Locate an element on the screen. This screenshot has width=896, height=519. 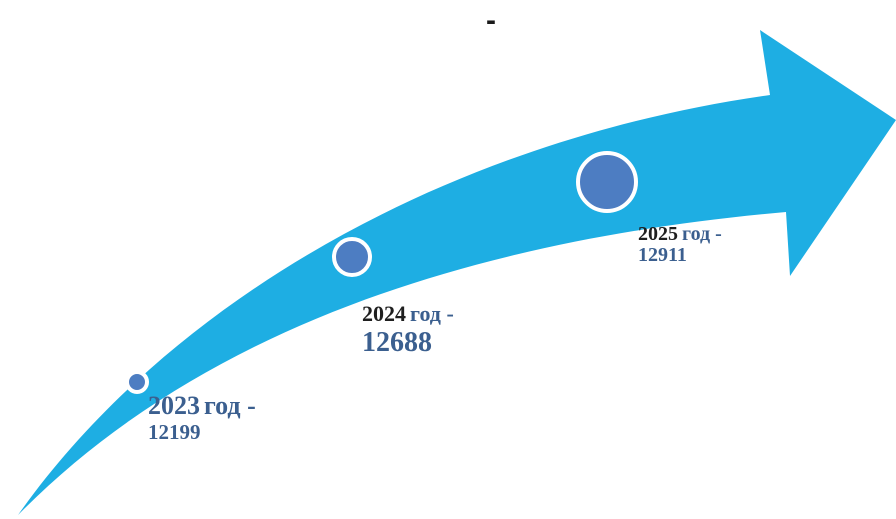
milestone-label-2025: 2025 год - 12911 is located at coordinates (680, 245).